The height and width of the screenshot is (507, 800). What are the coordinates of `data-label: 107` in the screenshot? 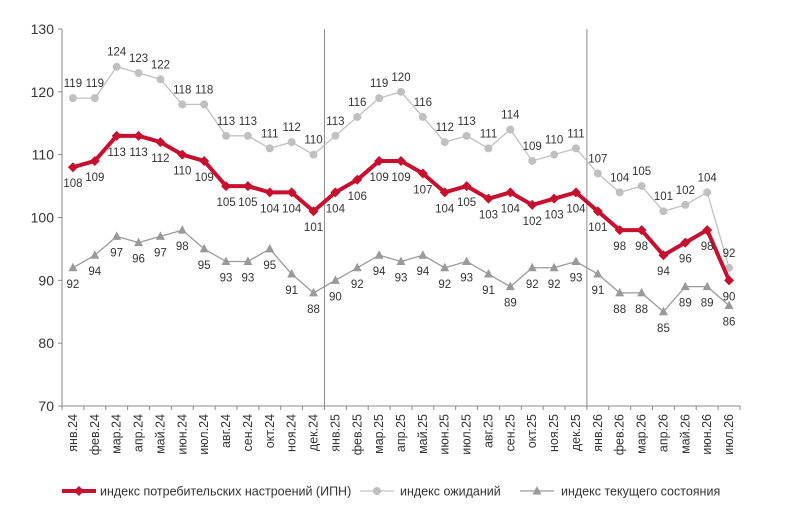 It's located at (597, 160).